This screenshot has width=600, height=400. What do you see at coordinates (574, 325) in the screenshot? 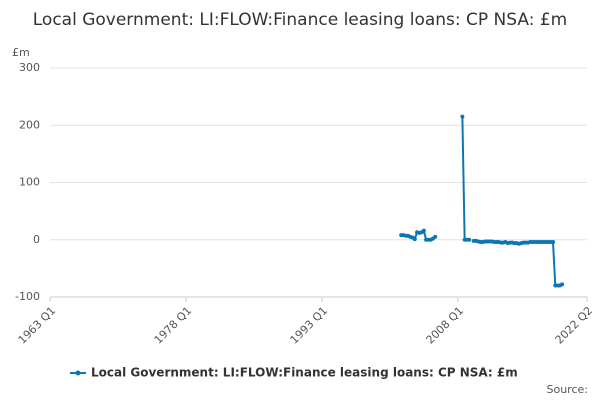
I see `x-tick-label: 2022 Q2` at bounding box center [574, 325].